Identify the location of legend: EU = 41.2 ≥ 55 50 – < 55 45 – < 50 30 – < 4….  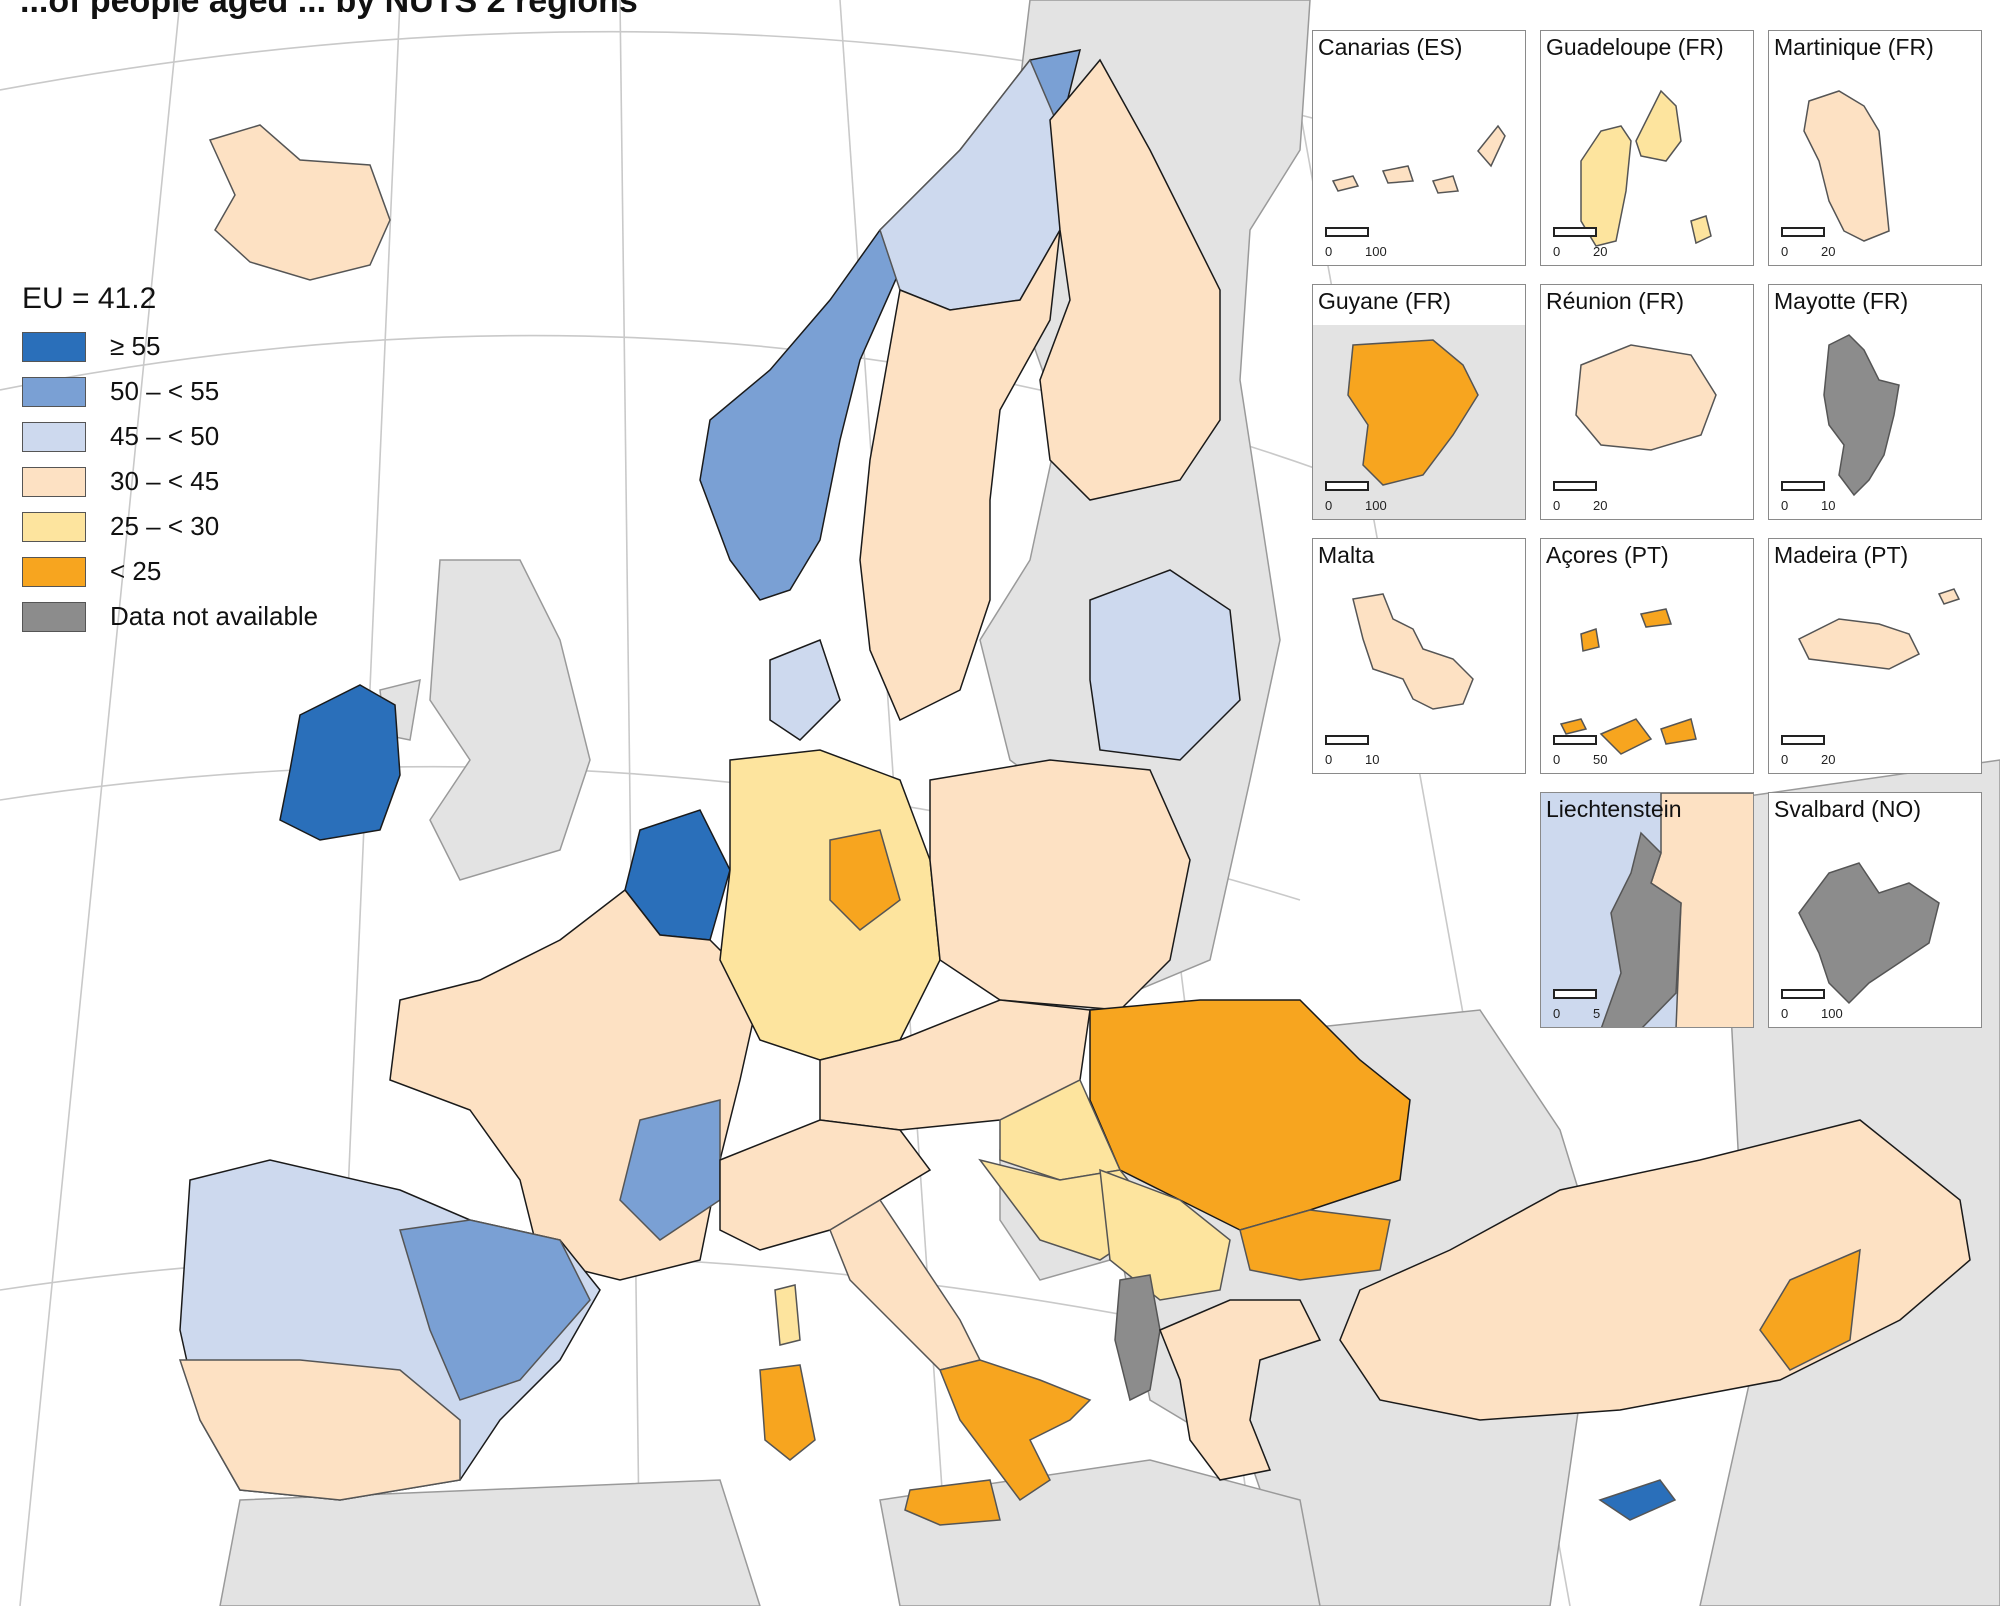
(187, 460).